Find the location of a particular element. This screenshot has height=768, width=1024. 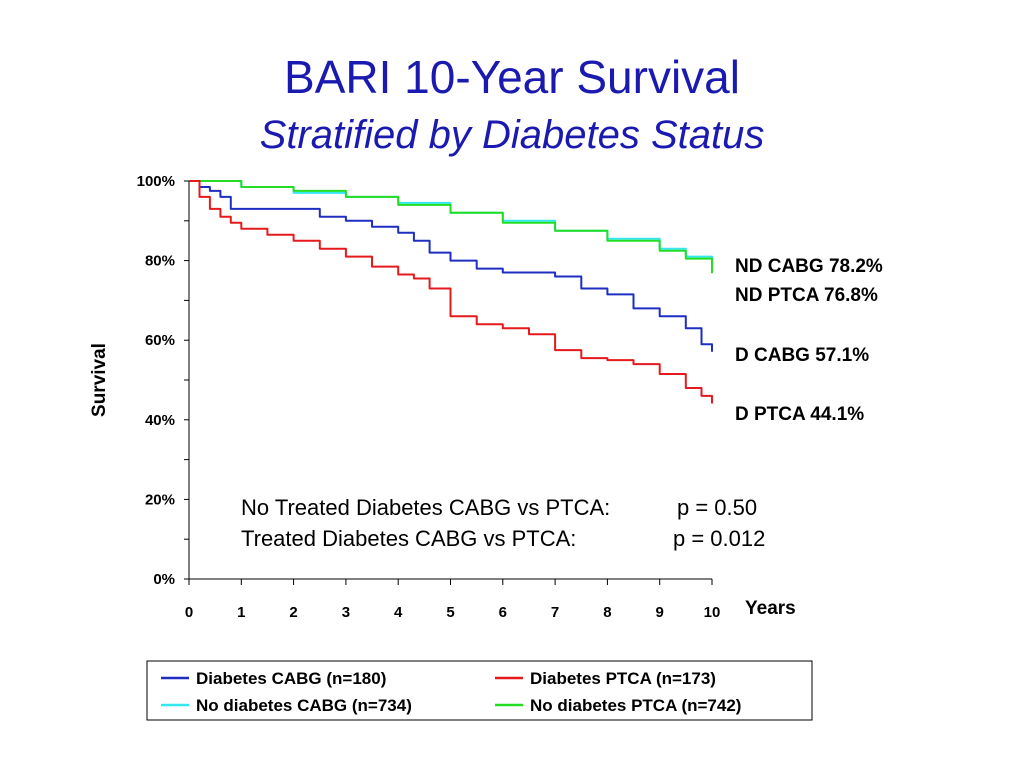

x-tick-label: 9 is located at coordinates (660, 612).